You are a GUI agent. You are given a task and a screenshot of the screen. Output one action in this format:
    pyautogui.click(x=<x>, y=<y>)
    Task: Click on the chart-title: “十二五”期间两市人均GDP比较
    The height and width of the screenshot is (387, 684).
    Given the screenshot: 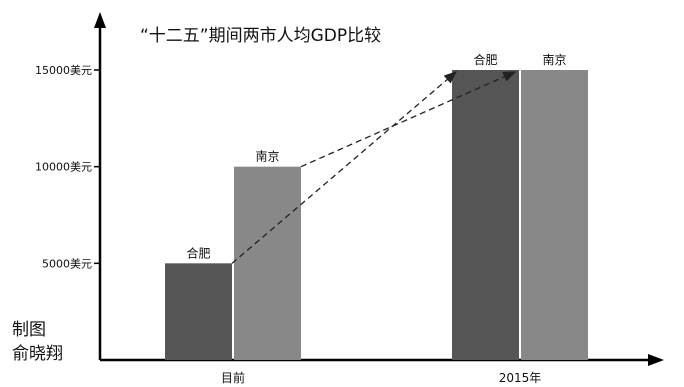 What is the action you would take?
    pyautogui.click(x=260, y=36)
    